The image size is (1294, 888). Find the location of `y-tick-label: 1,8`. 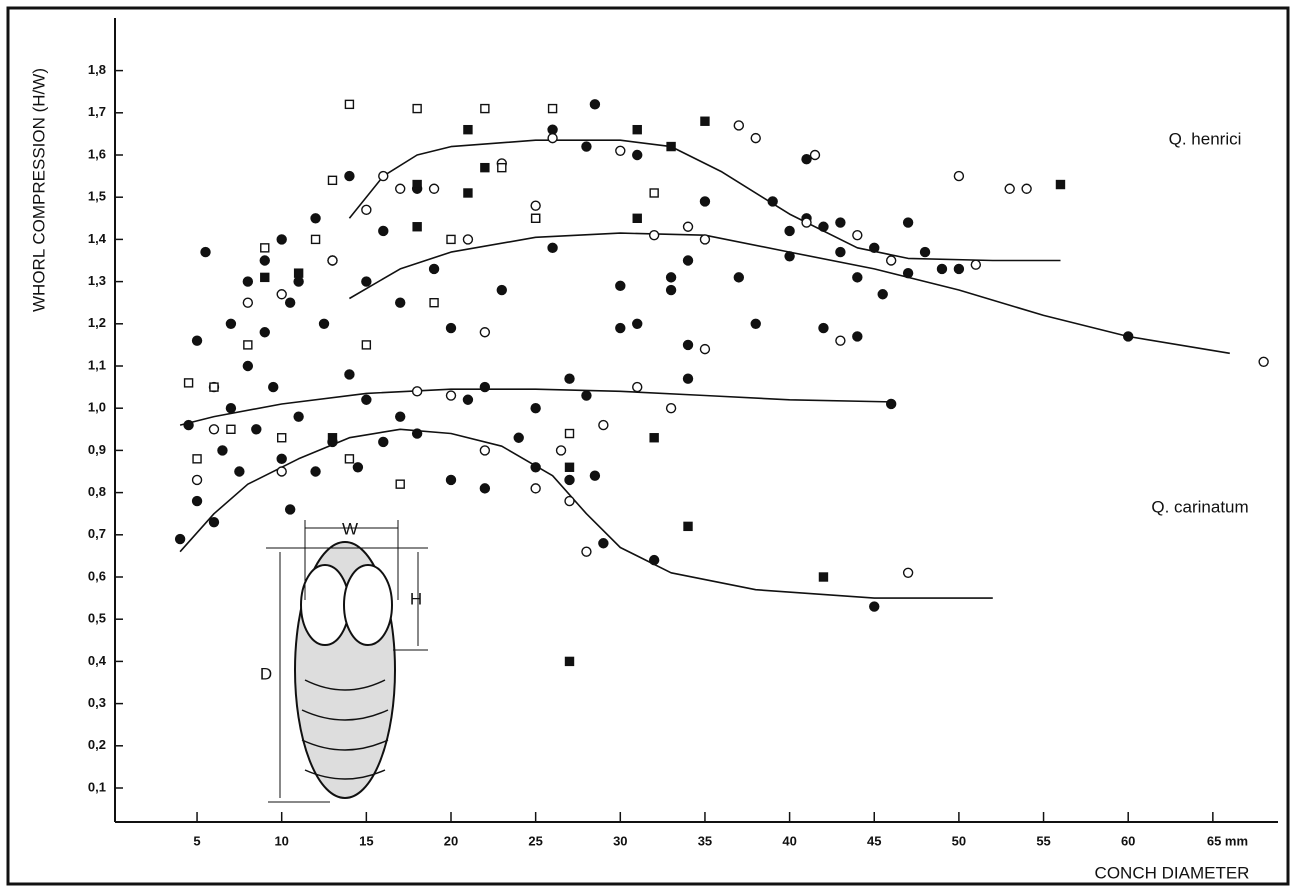

y-tick-label: 1,8 is located at coordinates (97, 69).